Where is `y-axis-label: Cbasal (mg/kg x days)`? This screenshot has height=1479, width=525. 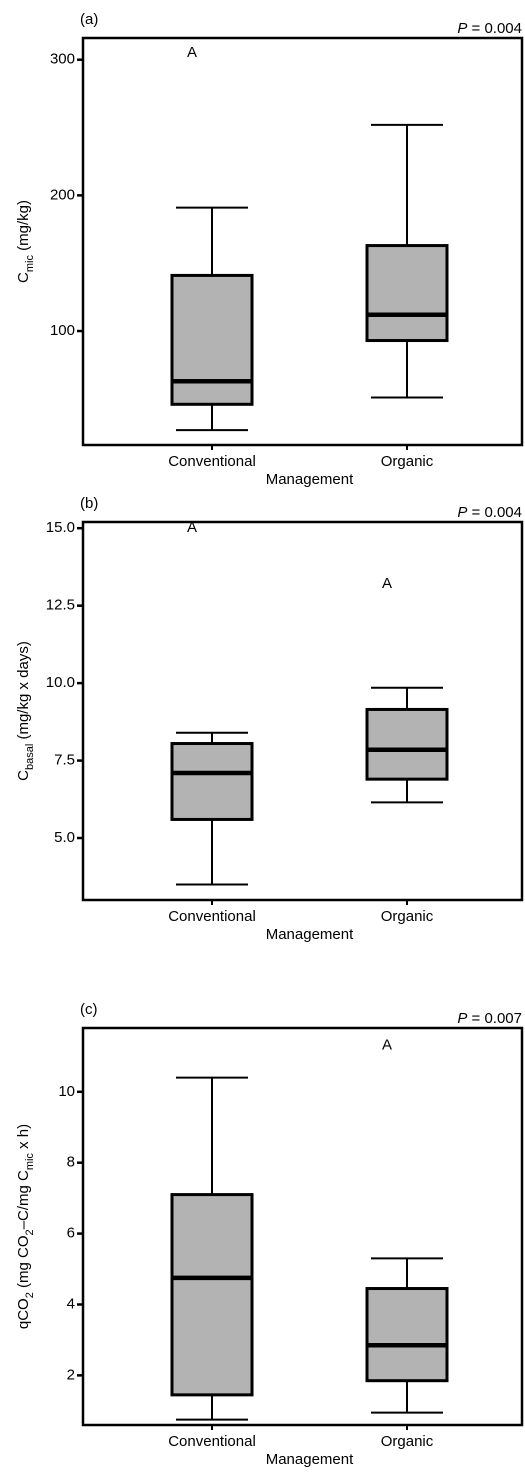 y-axis-label: Cbasal (mg/kg x days) is located at coordinates (25, 711).